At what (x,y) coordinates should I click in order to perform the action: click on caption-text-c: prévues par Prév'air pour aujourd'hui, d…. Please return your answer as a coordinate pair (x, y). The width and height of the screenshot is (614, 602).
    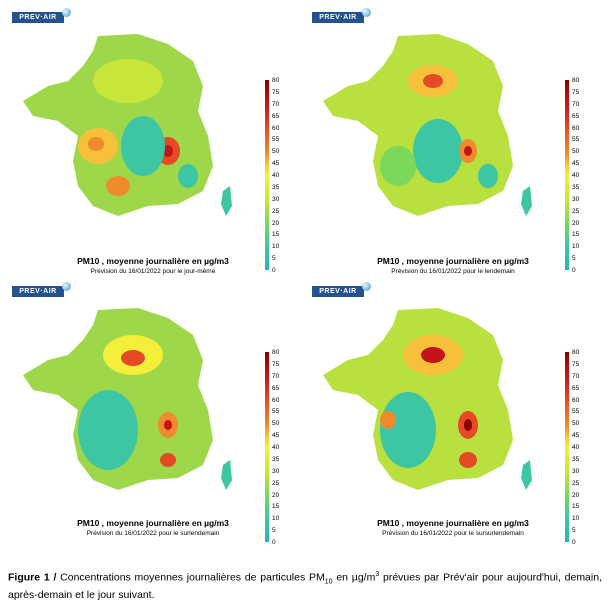
    Looking at the image, I should click on (305, 586).